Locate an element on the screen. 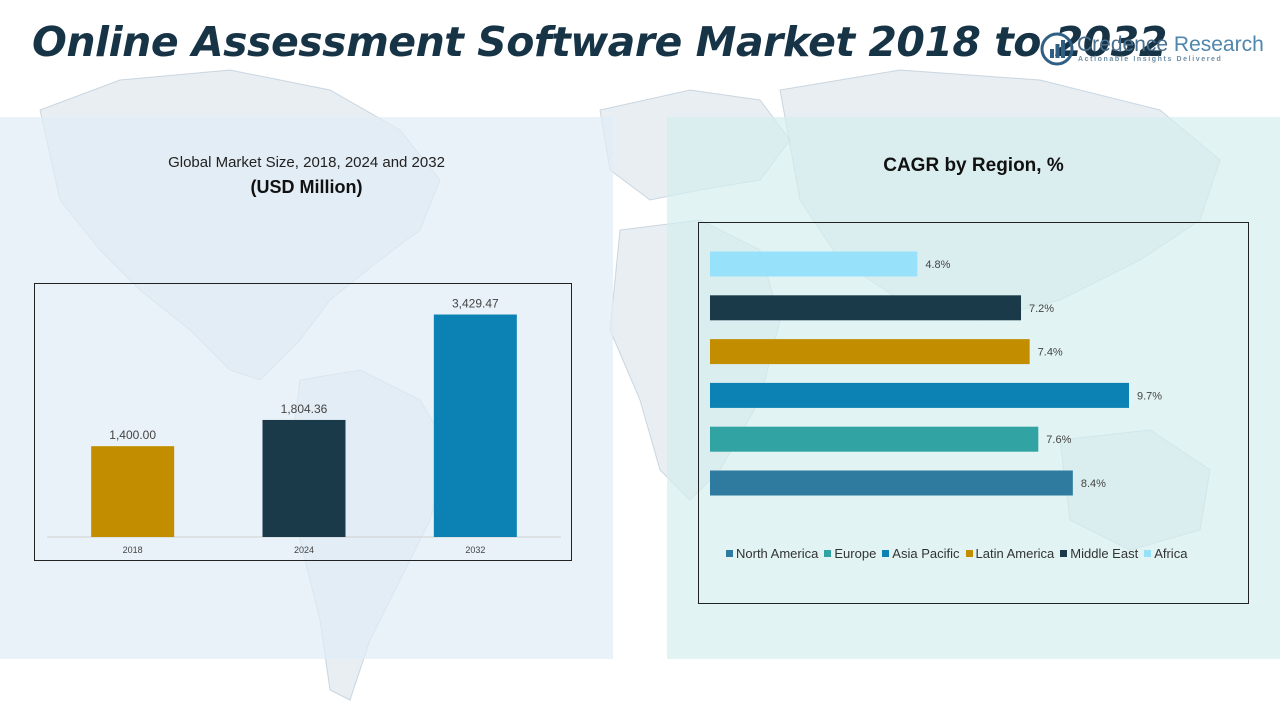 The height and width of the screenshot is (720, 1280). legend-item-middle-east: Middle East is located at coordinates (1099, 553).